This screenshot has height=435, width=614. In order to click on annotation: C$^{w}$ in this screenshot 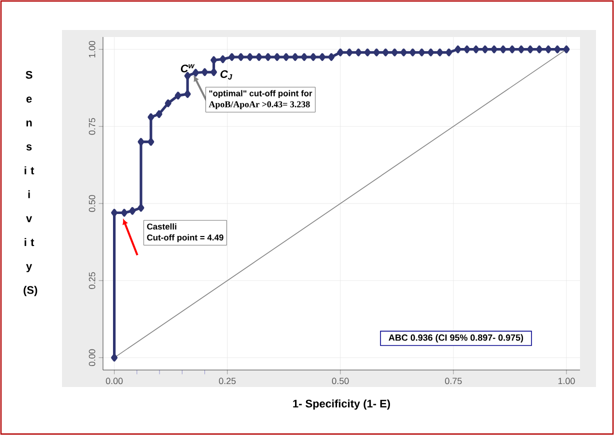, I will do `click(187, 68)`.